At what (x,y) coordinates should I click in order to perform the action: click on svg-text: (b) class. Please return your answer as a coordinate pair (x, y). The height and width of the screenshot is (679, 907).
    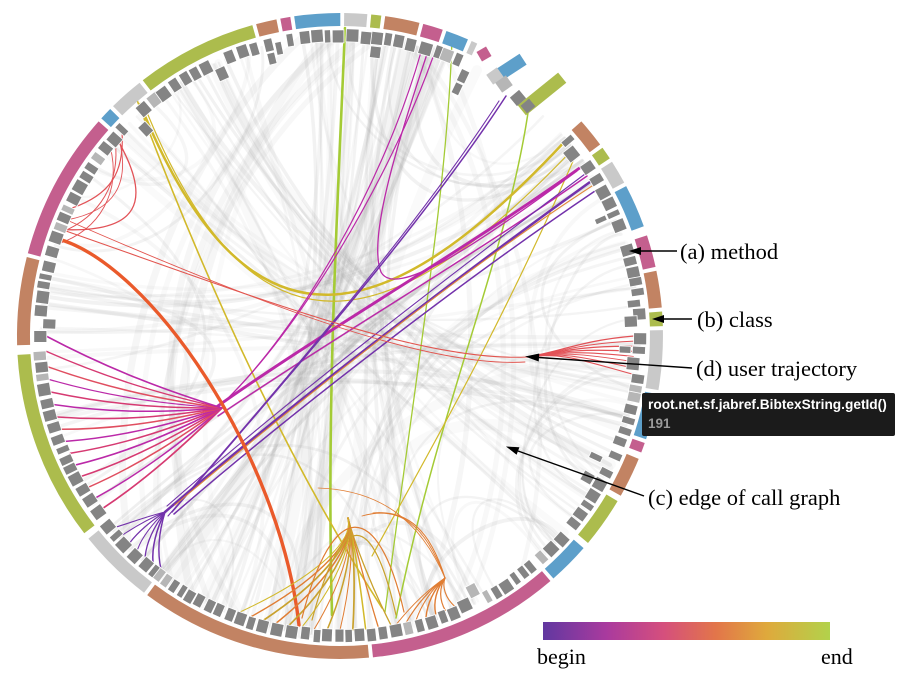
    Looking at the image, I should click on (735, 319).